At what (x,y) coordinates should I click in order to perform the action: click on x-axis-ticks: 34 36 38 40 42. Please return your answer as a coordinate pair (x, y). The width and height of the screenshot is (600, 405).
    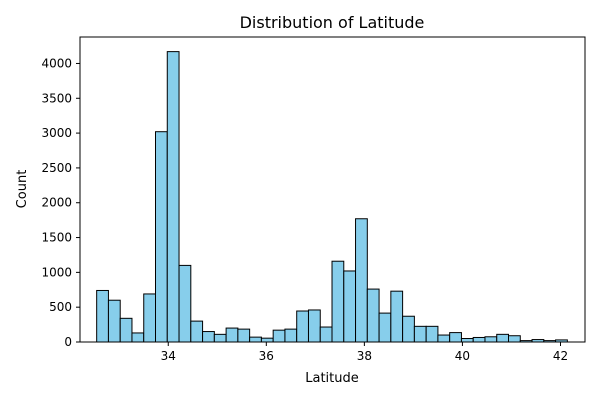
    Looking at the image, I should click on (364, 352).